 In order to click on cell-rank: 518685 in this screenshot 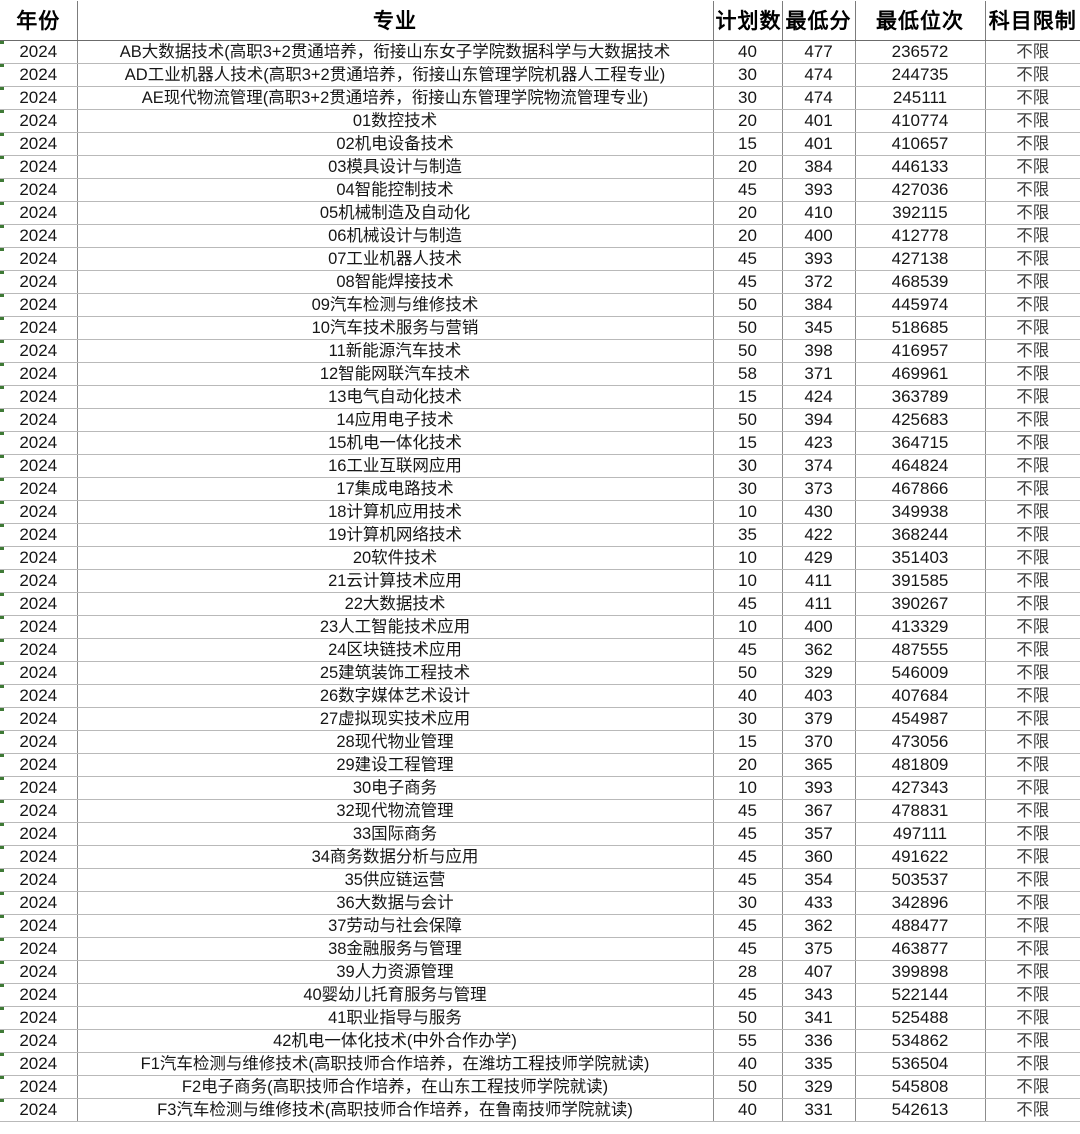, I will do `click(920, 328)`.